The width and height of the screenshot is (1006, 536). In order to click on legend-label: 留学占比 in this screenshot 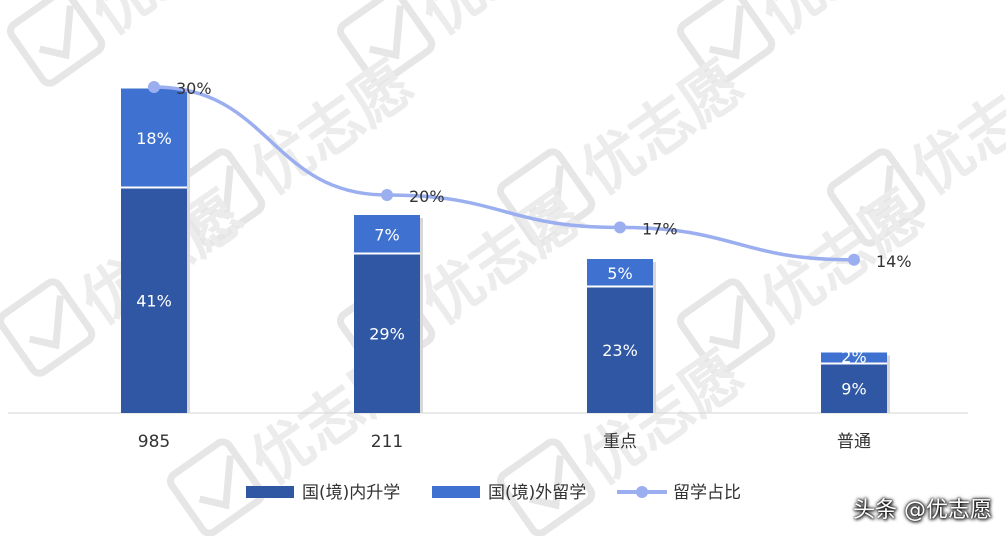, I will do `click(707, 493)`.